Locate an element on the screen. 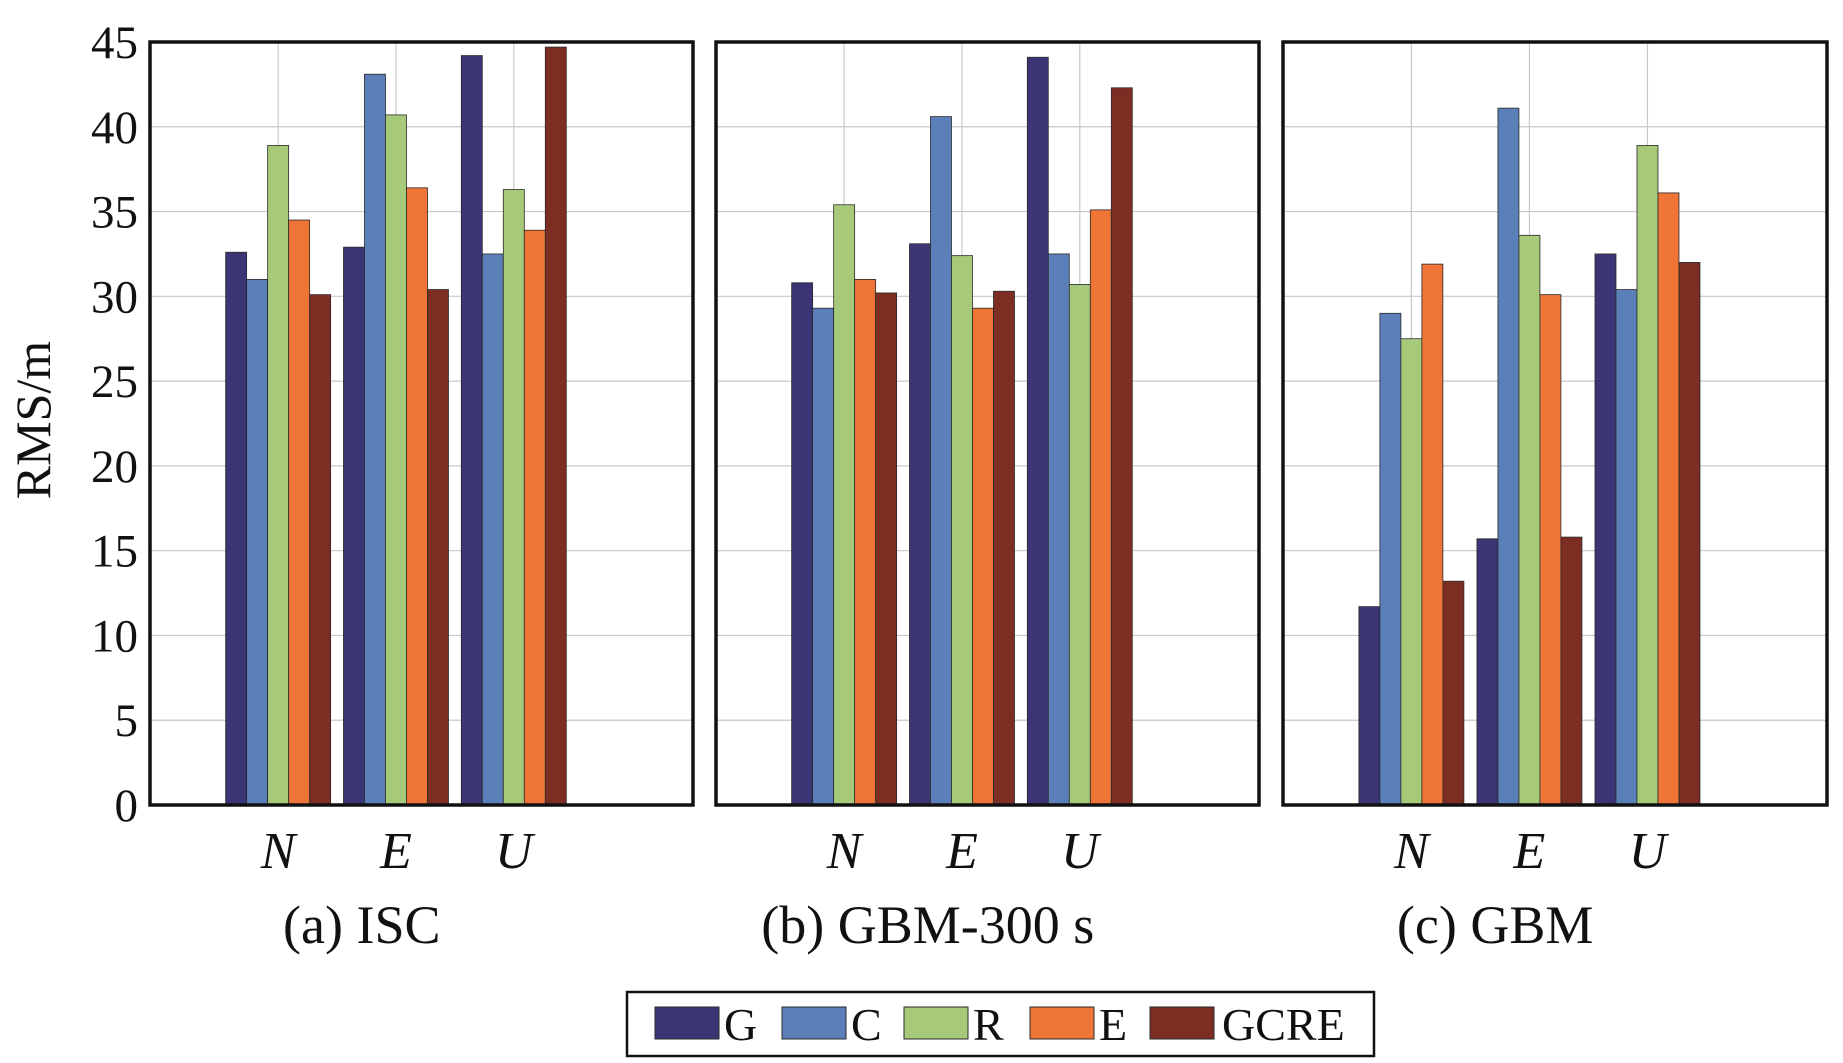 This screenshot has width=1843, height=1063. y-tick-label: 45 is located at coordinates (114, 43).